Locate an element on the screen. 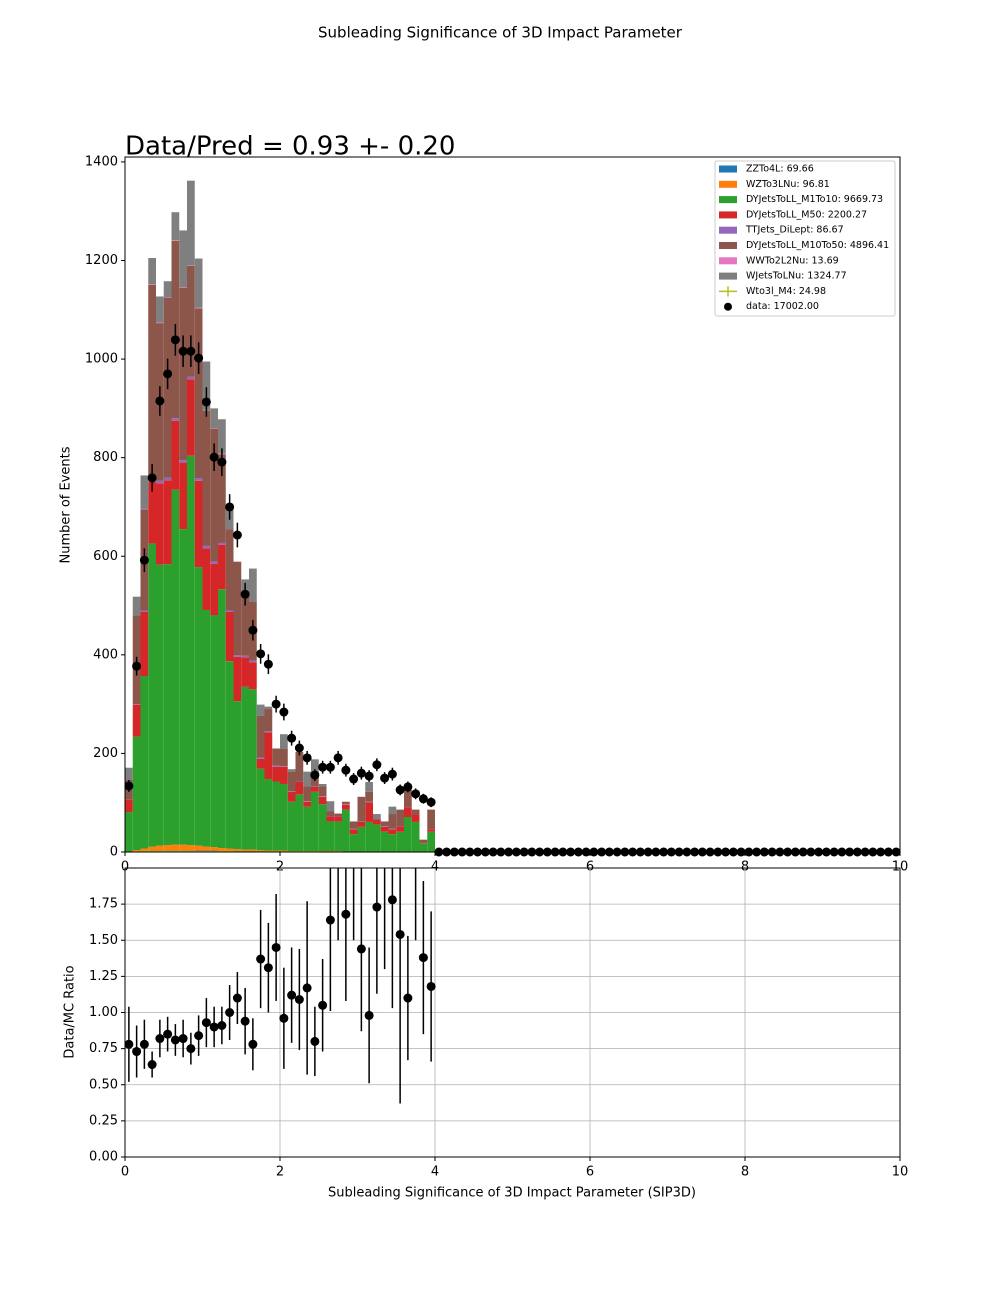  legend-label: WZTo3LNu: 96.81 is located at coordinates (788, 184).